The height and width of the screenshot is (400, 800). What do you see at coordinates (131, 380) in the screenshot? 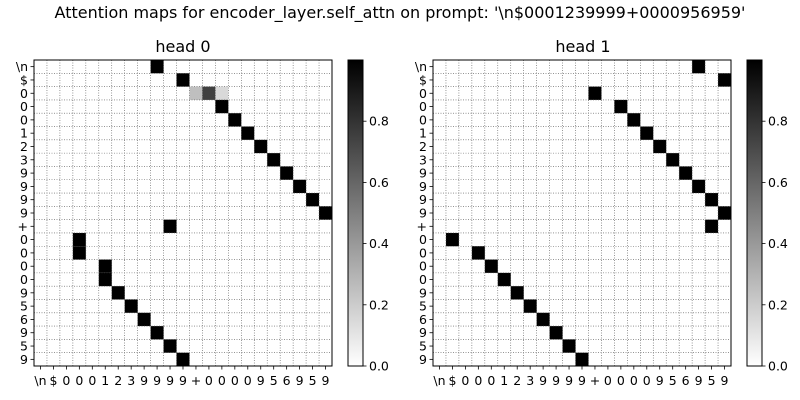
I see `x-tick-label-7: 3` at bounding box center [131, 380].